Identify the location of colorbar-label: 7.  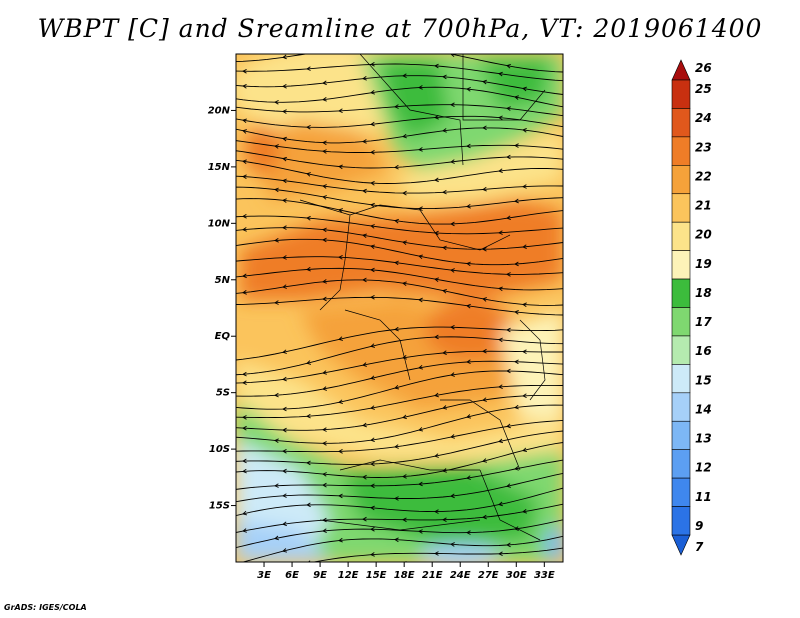
(699, 547).